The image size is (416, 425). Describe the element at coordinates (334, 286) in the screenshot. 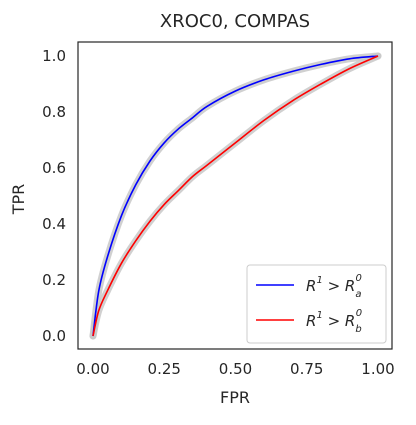

I see `legend-label-a: R1 > Ra0` at that location.